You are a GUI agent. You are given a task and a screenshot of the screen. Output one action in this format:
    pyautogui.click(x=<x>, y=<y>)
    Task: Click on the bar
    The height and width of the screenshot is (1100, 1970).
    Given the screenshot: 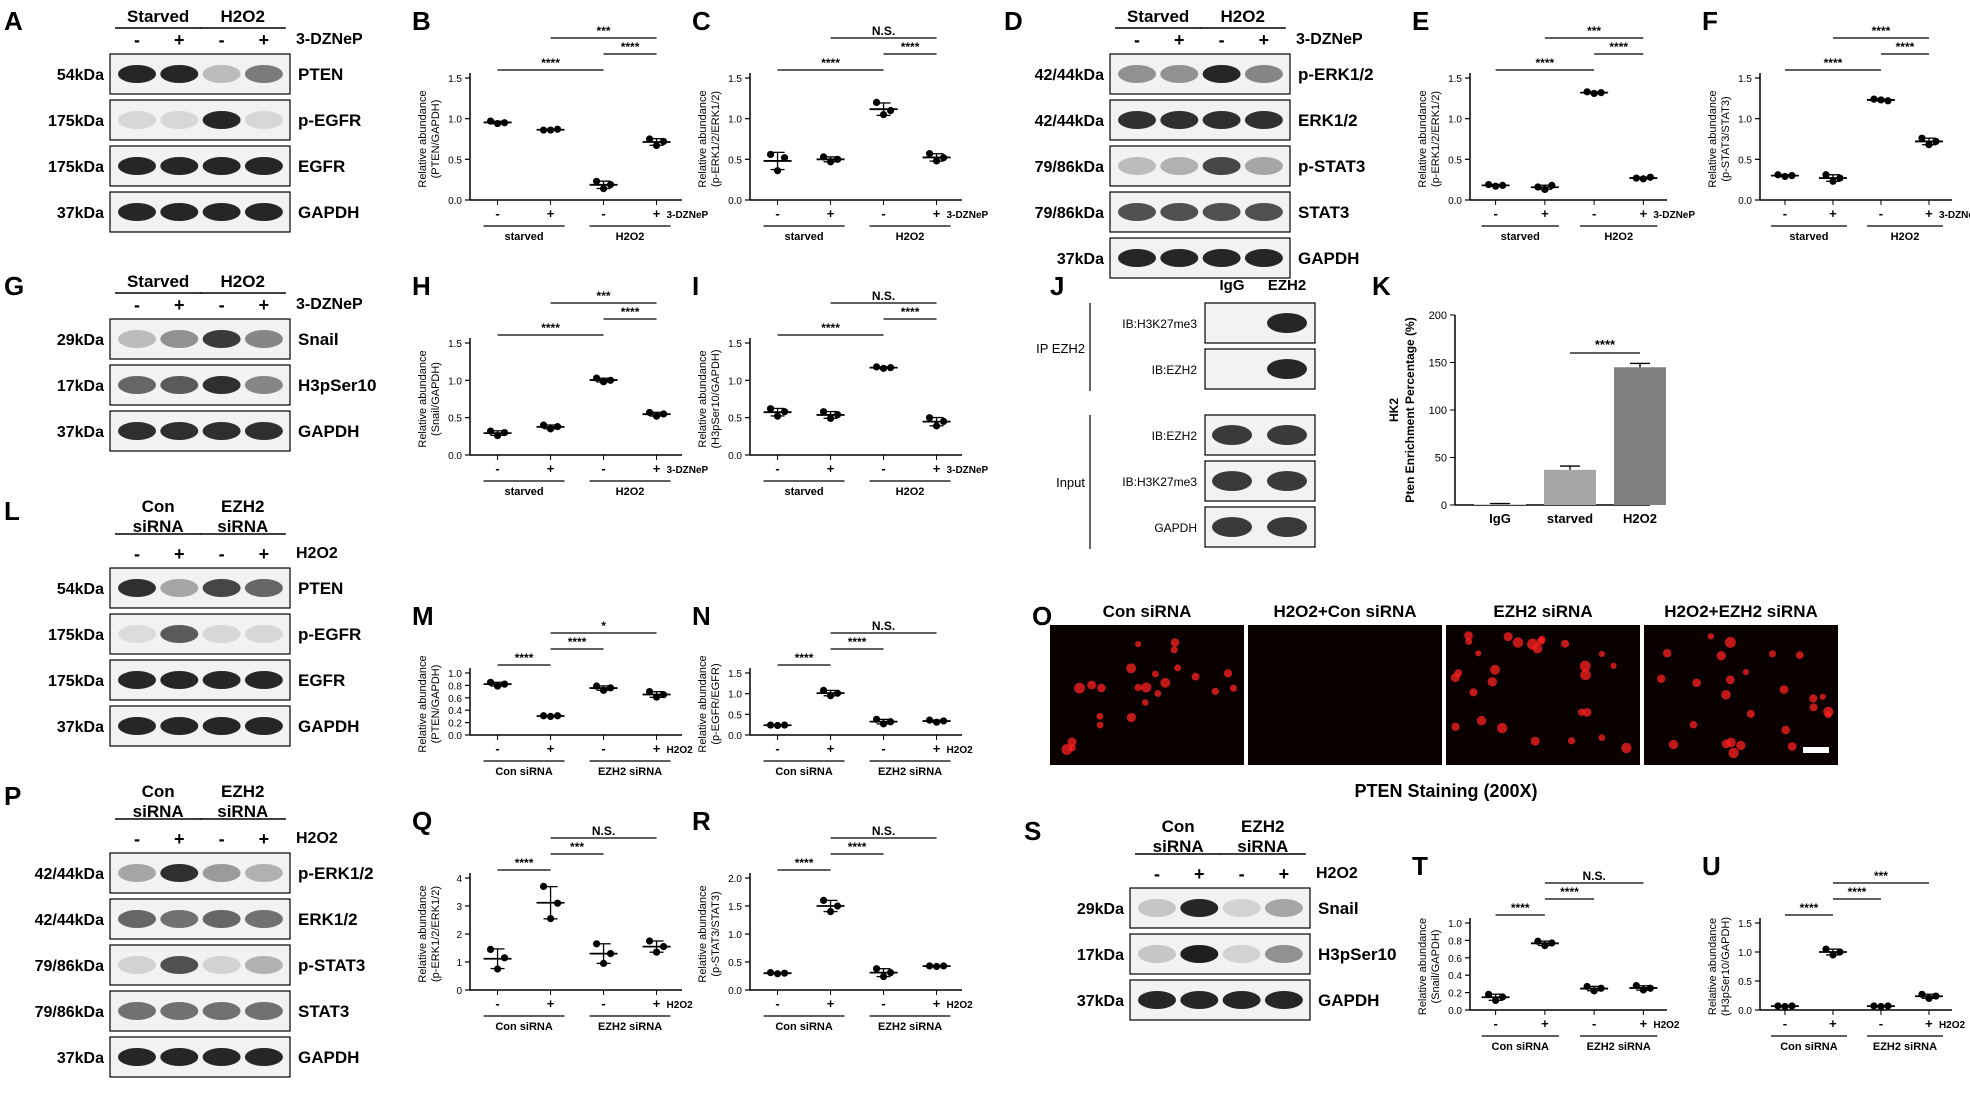 What is the action you would take?
    pyautogui.click(x=1570, y=487)
    